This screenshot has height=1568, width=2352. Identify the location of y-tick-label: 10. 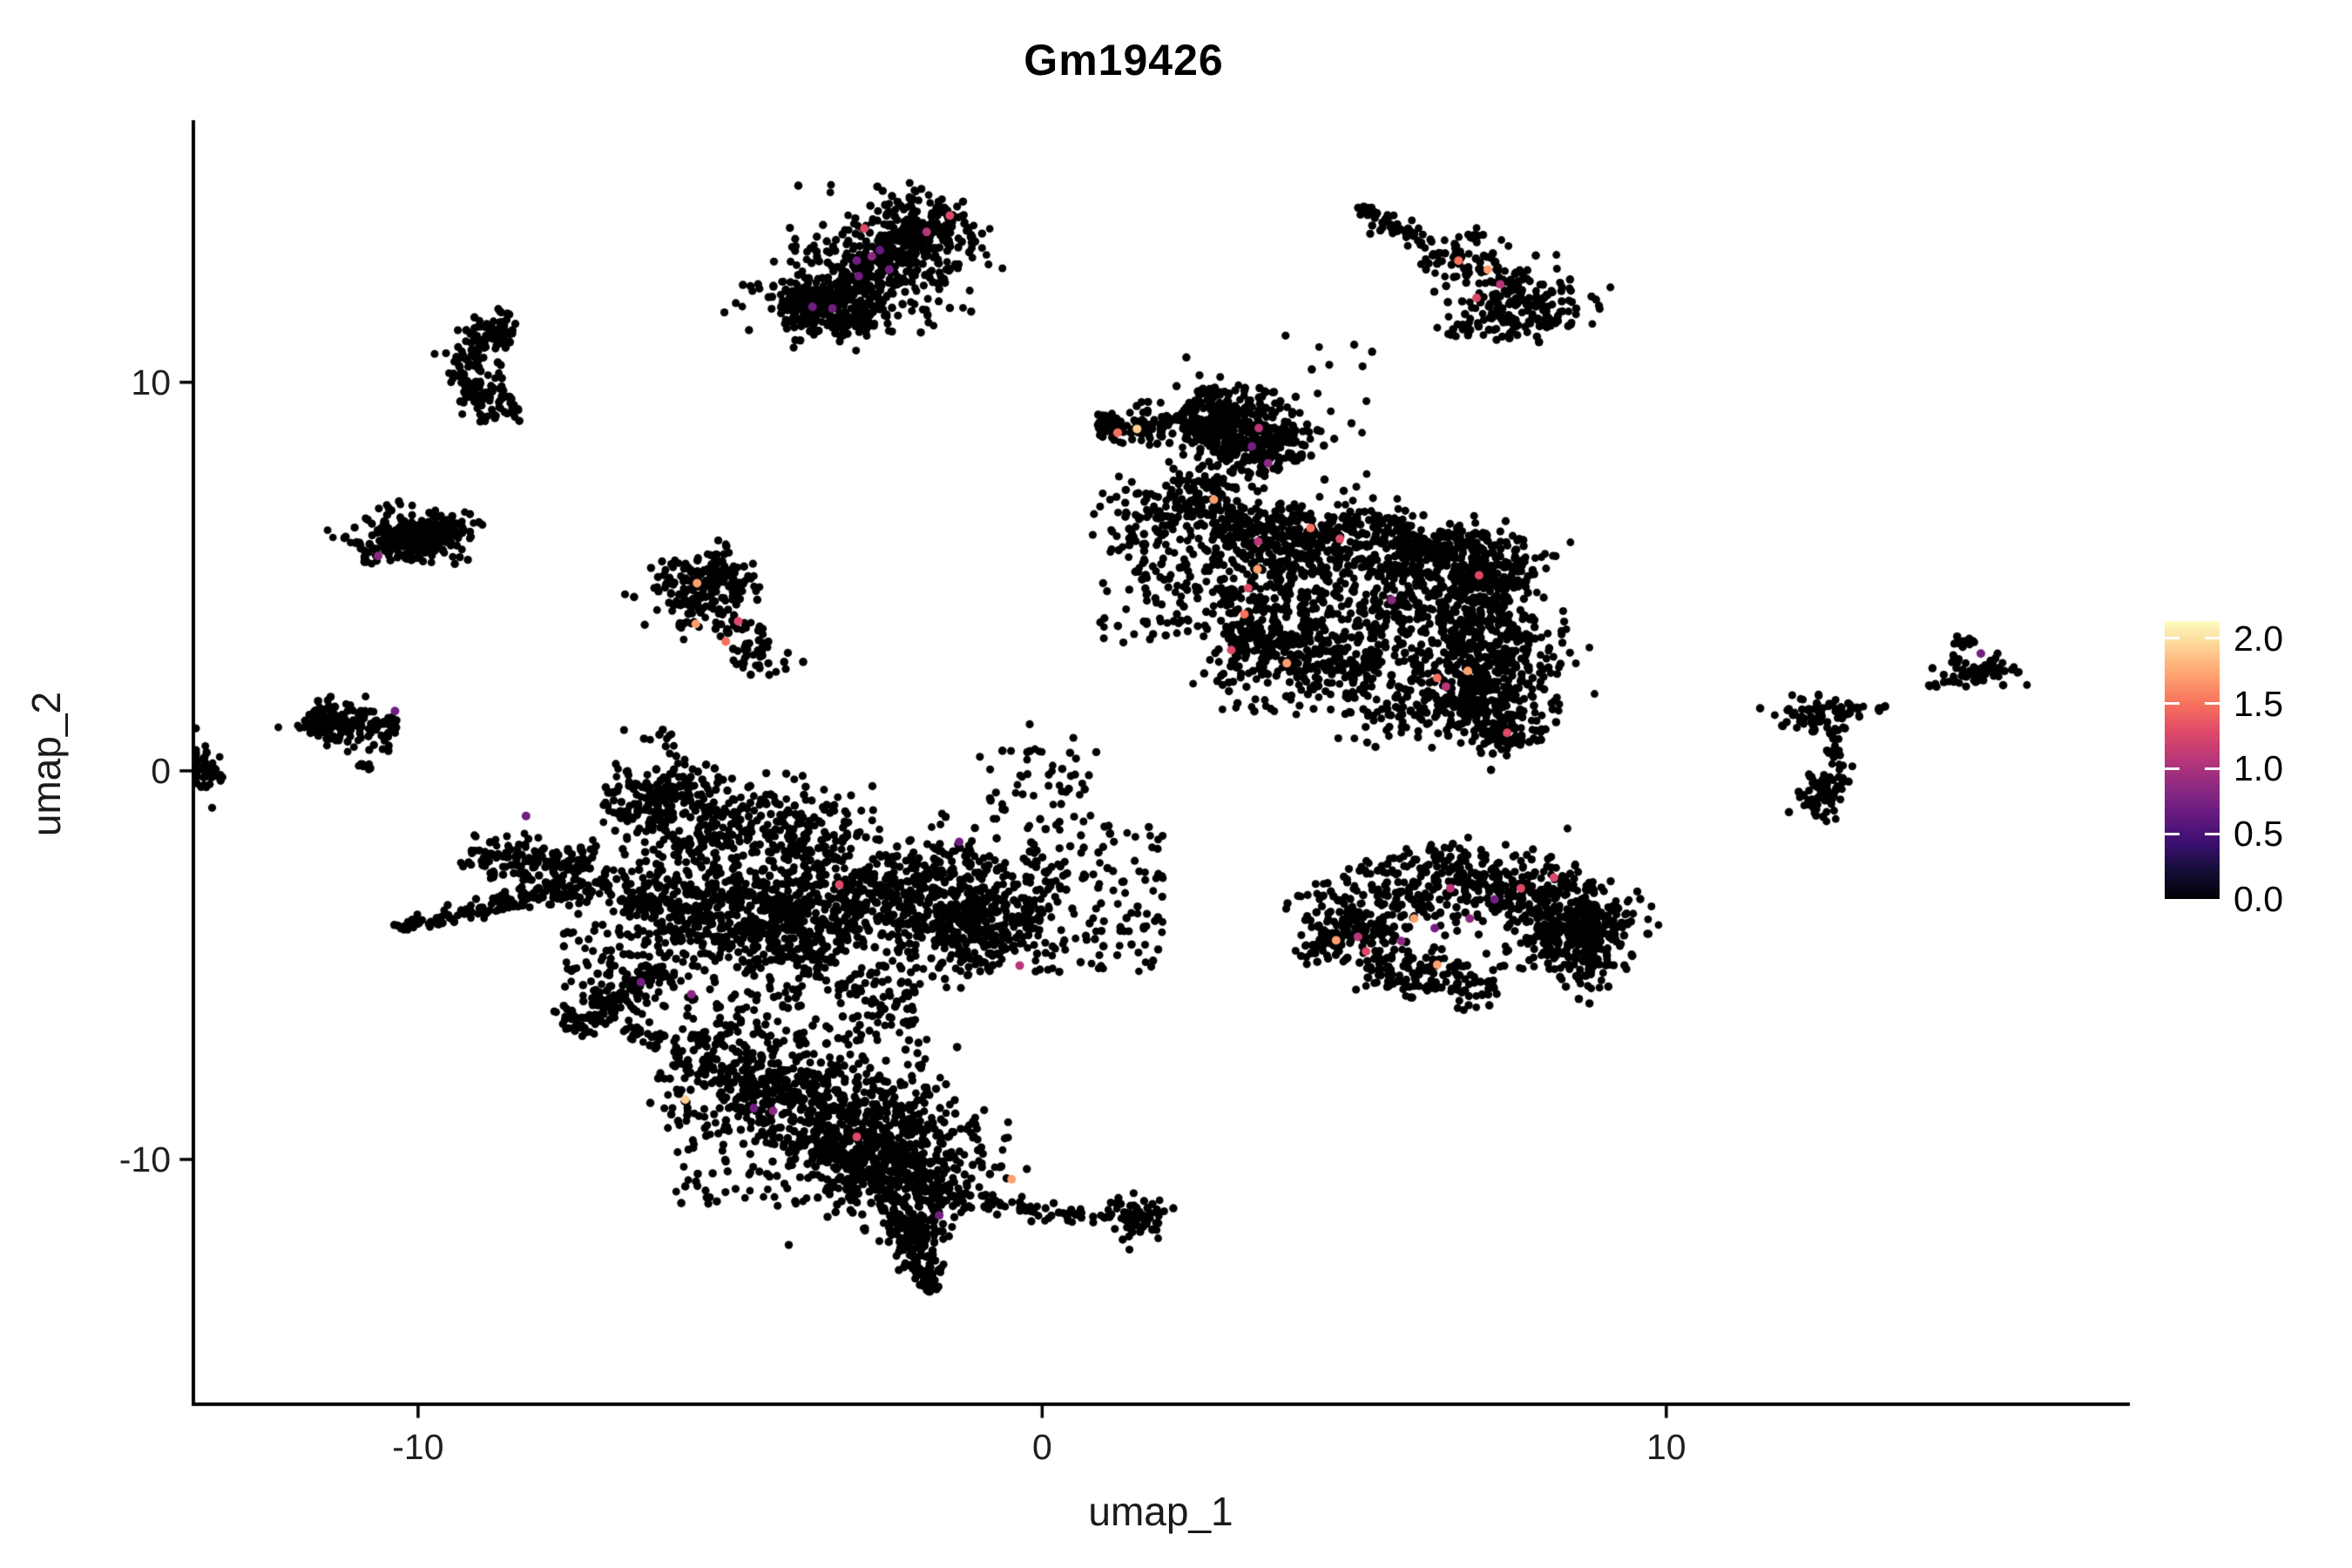
(151, 382).